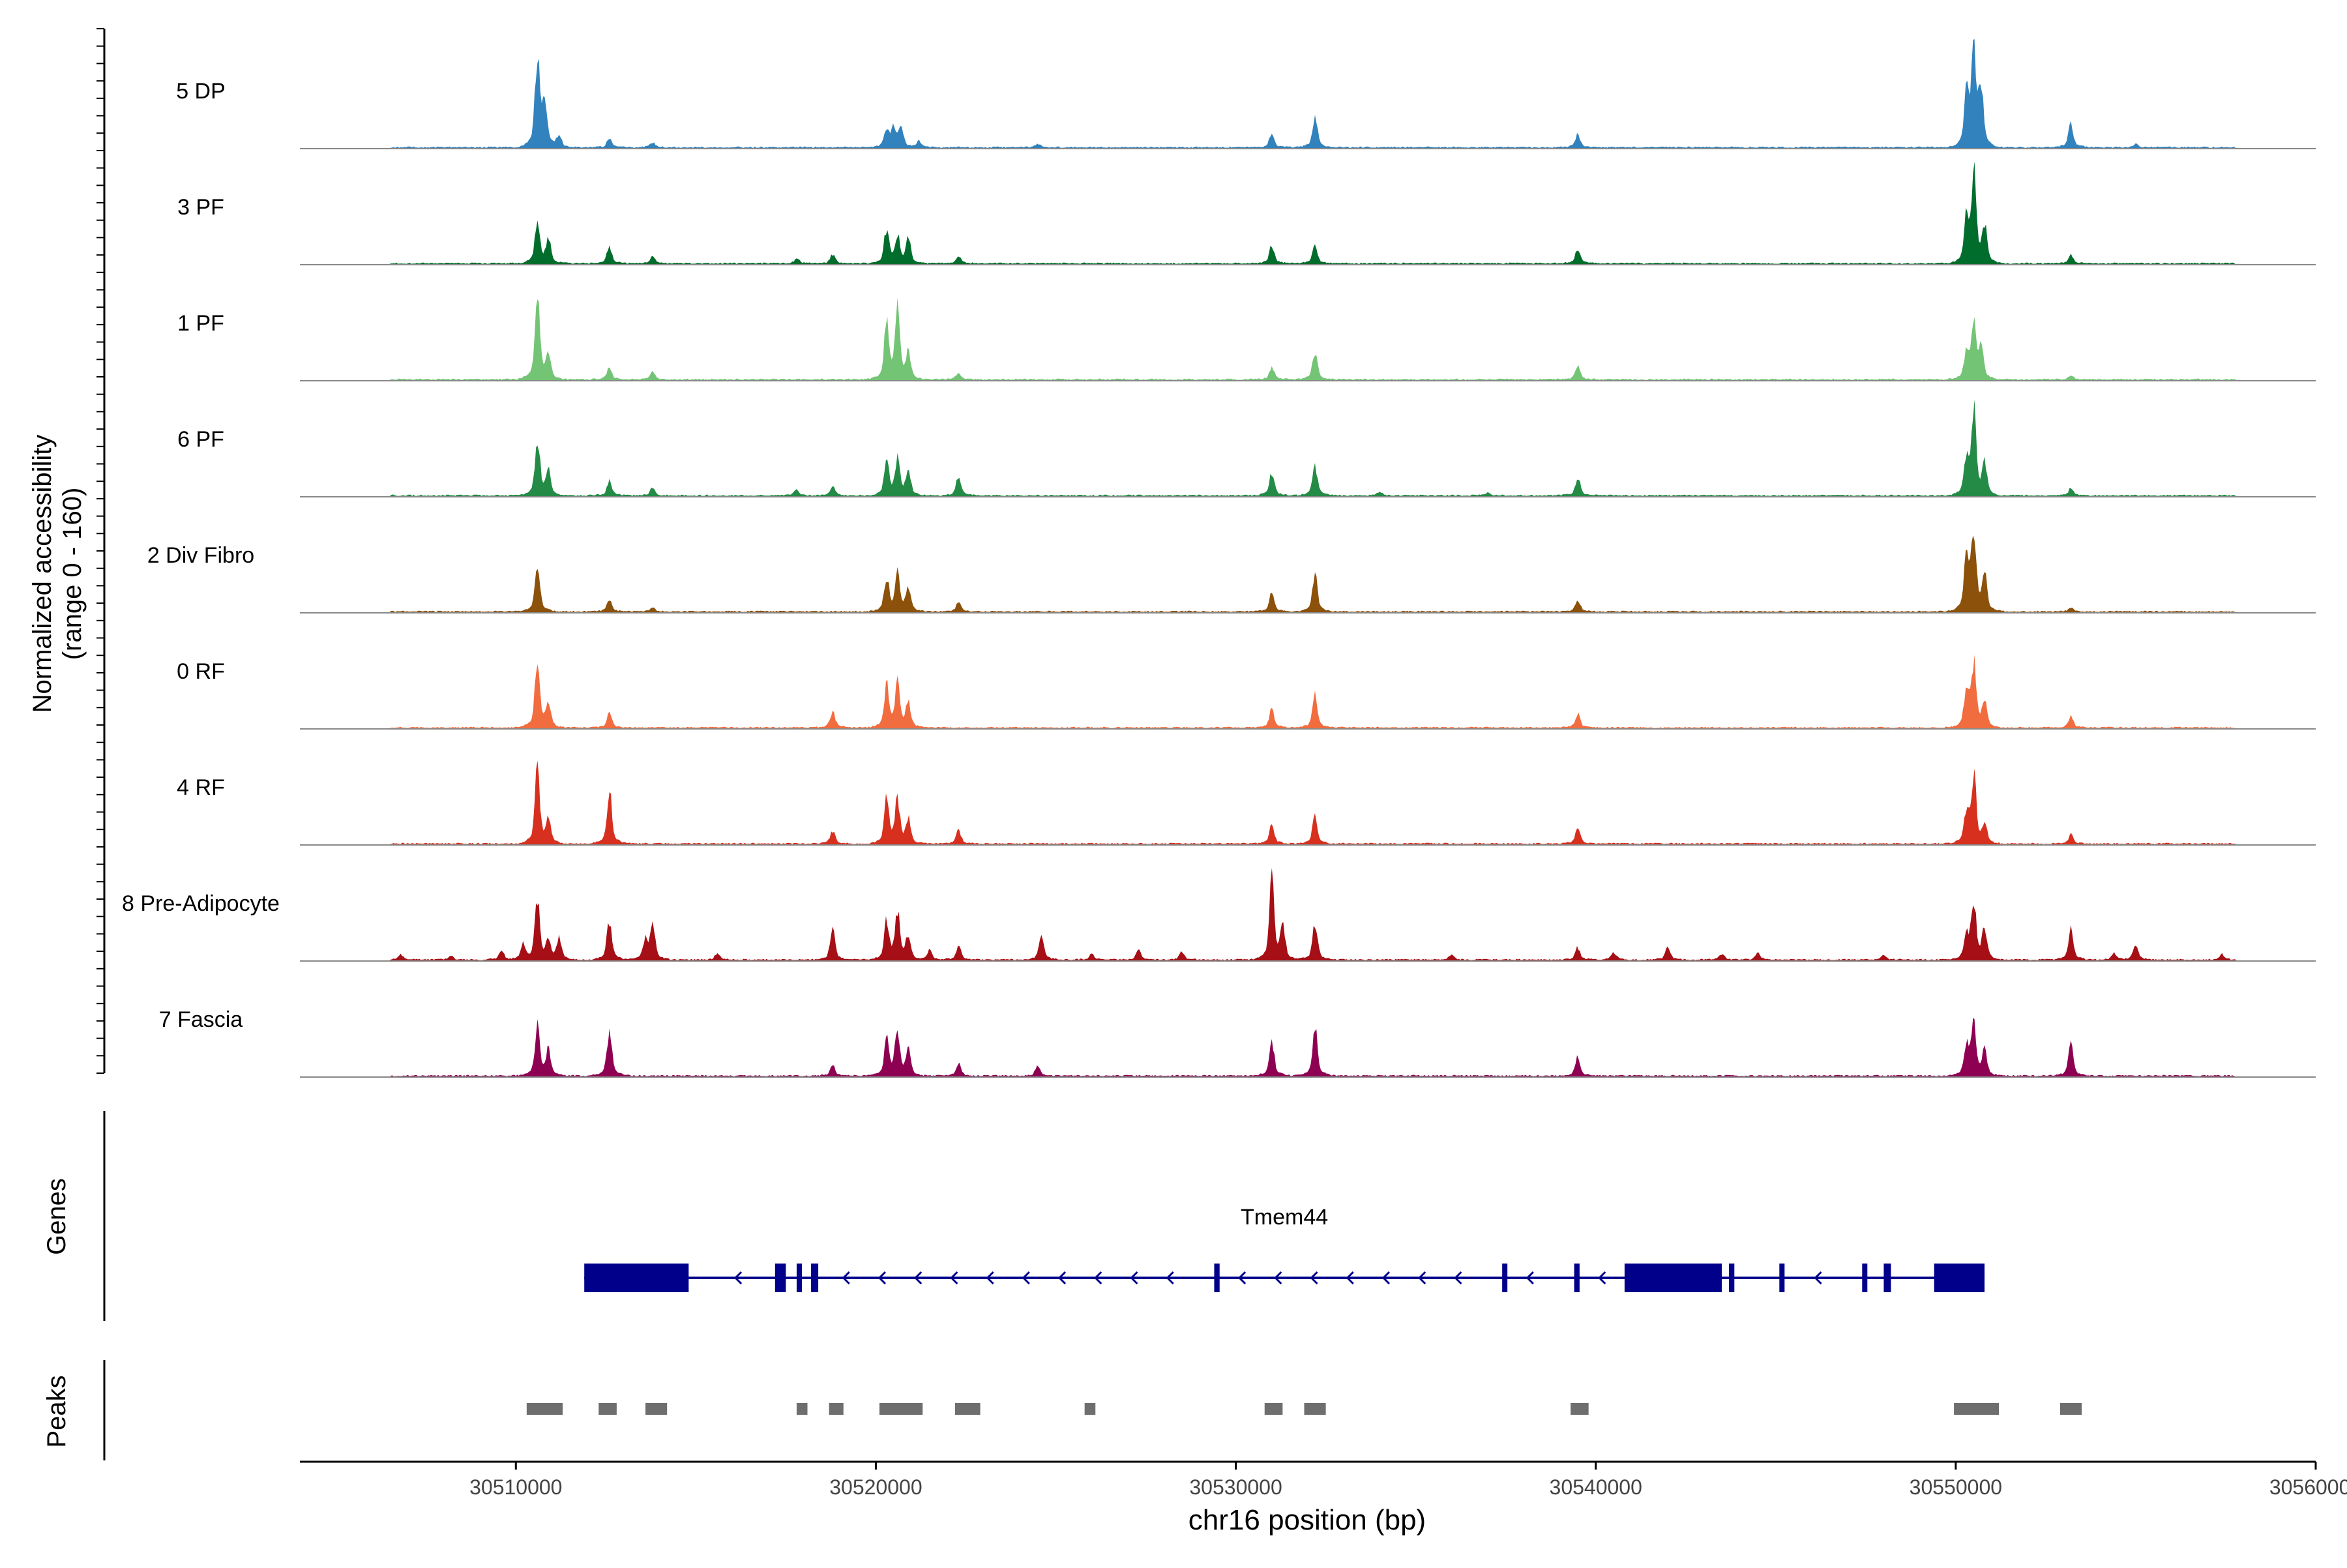  What do you see at coordinates (72, 574) in the screenshot?
I see `y-axis-range-label: (range 0 - 160)` at bounding box center [72, 574].